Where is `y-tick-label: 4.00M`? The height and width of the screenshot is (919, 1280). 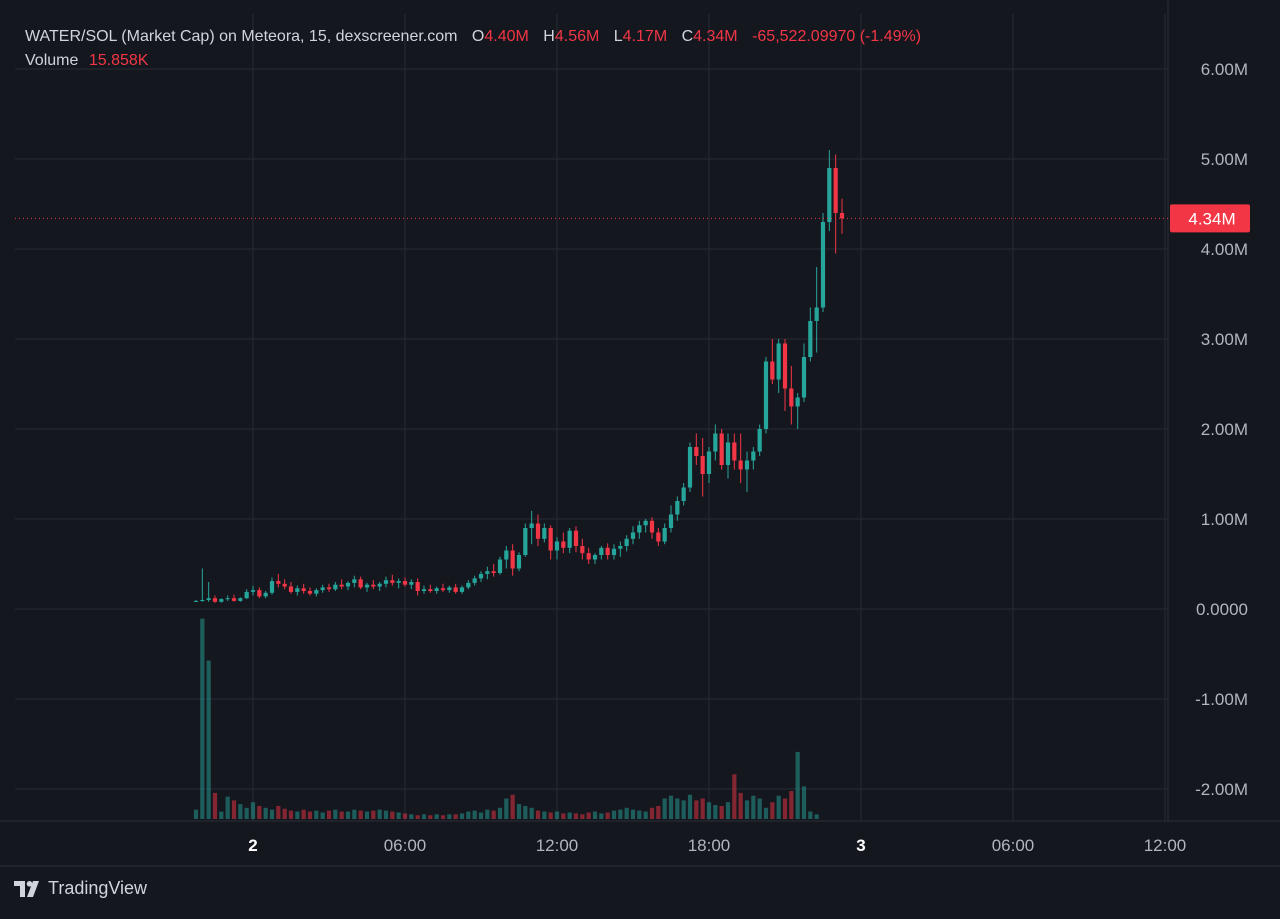 y-tick-label: 4.00M is located at coordinates (1224, 249).